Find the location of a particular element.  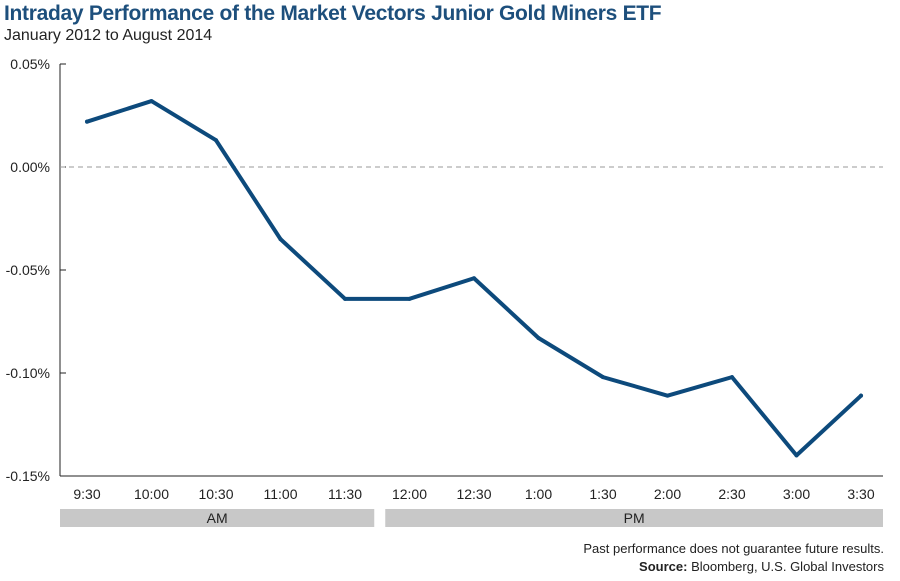

x-tick-label: 12:00 is located at coordinates (409, 494).